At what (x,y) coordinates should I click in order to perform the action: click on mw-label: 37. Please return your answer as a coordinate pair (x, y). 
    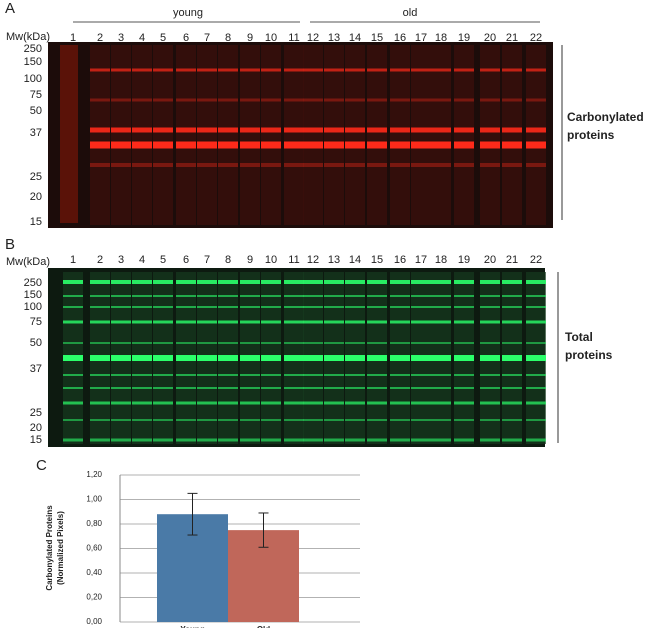
    Looking at the image, I should click on (36, 133).